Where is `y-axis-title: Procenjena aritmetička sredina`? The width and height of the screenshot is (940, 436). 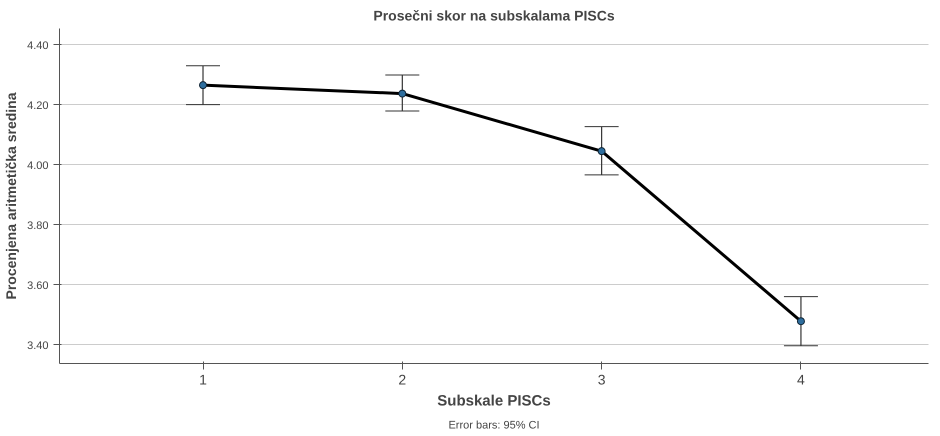
y-axis-title: Procenjena aritmetička sredina is located at coordinates (11, 196).